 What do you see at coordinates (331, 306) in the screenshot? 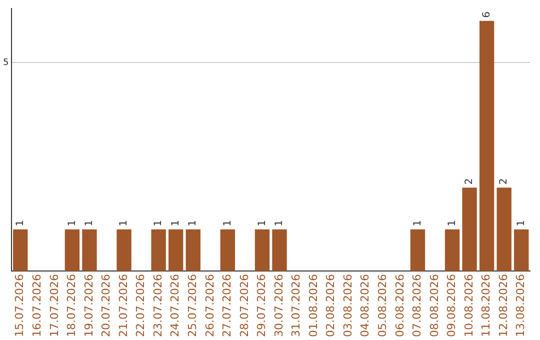
I see `x-tick-label: 02.08.2026` at bounding box center [331, 306].